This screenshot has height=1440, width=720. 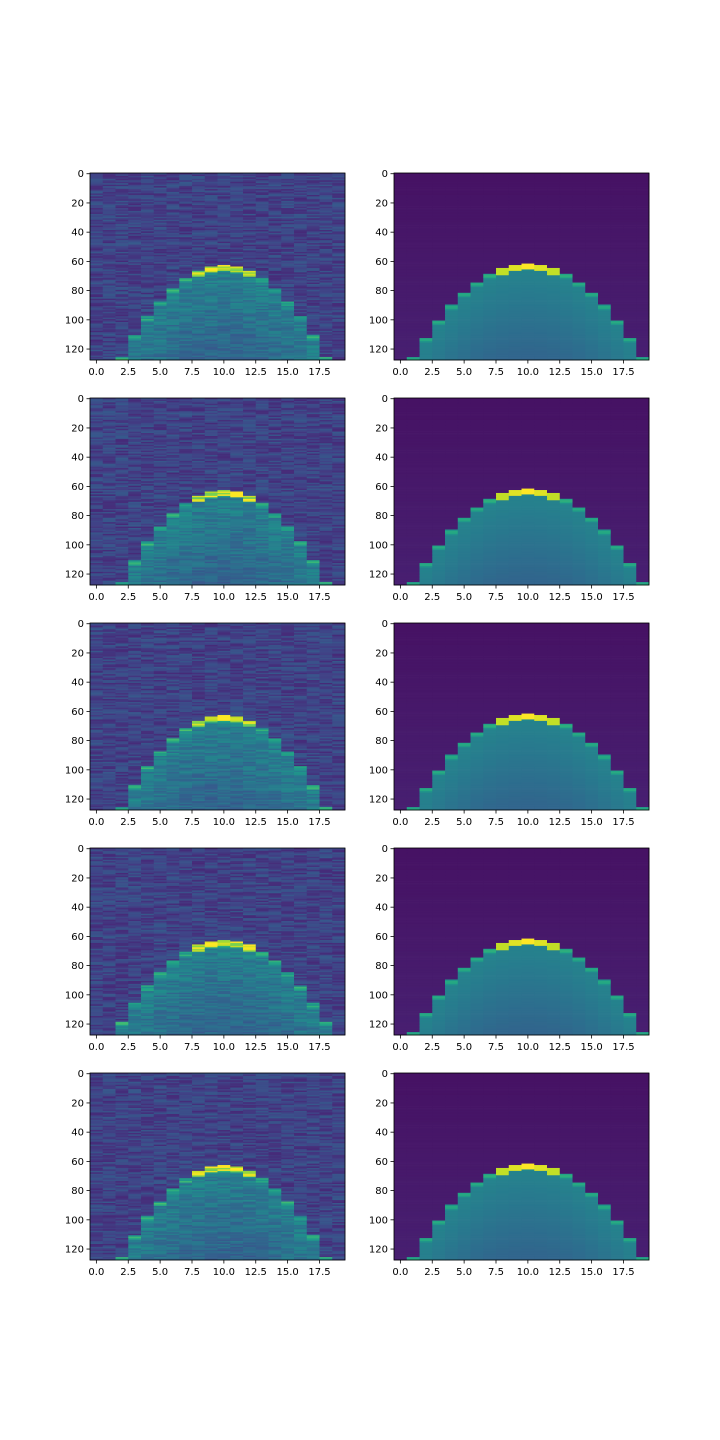 What do you see at coordinates (77, 233) in the screenshot?
I see `y-tick-label: 40` at bounding box center [77, 233].